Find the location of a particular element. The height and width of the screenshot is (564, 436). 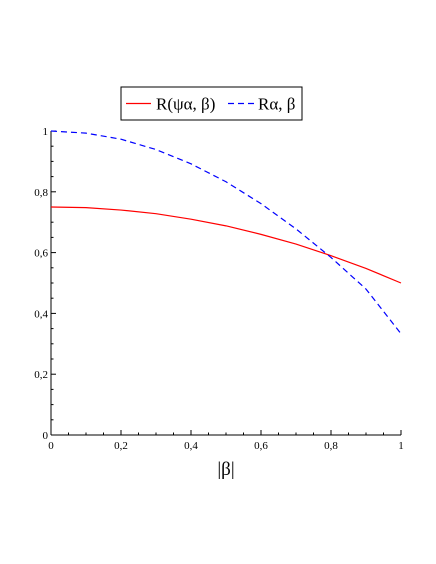

y-tick-label: 0,2 is located at coordinates (41, 375).